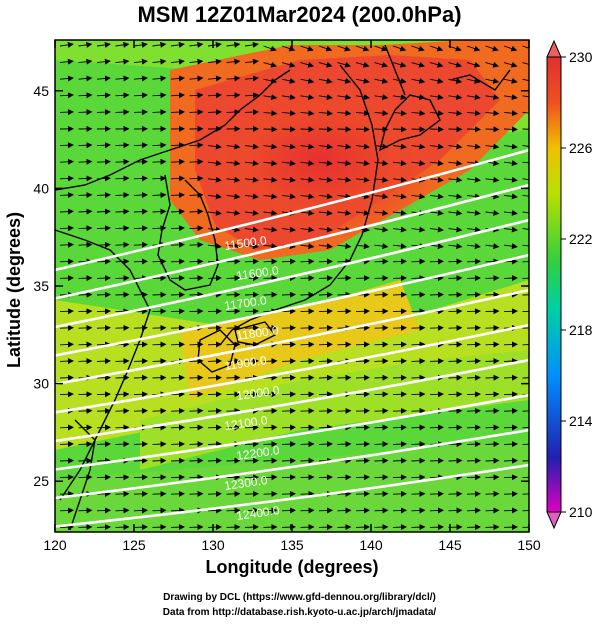 This screenshot has height=625, width=599. What do you see at coordinates (581, 57) in the screenshot?
I see `colorbar-tick-label: 230` at bounding box center [581, 57].